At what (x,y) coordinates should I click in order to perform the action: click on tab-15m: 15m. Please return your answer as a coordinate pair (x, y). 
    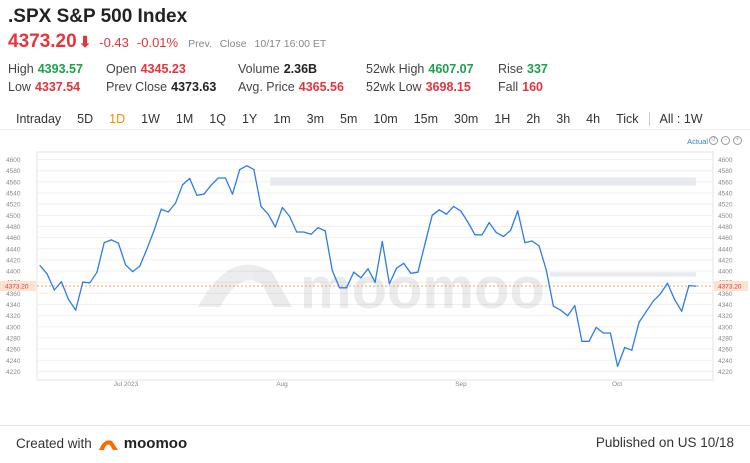
    Looking at the image, I should click on (426, 118).